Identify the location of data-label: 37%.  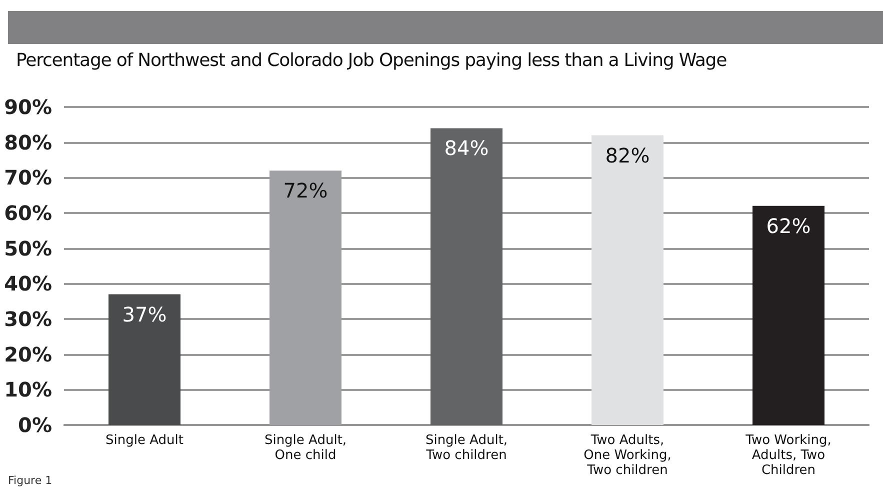
(144, 314).